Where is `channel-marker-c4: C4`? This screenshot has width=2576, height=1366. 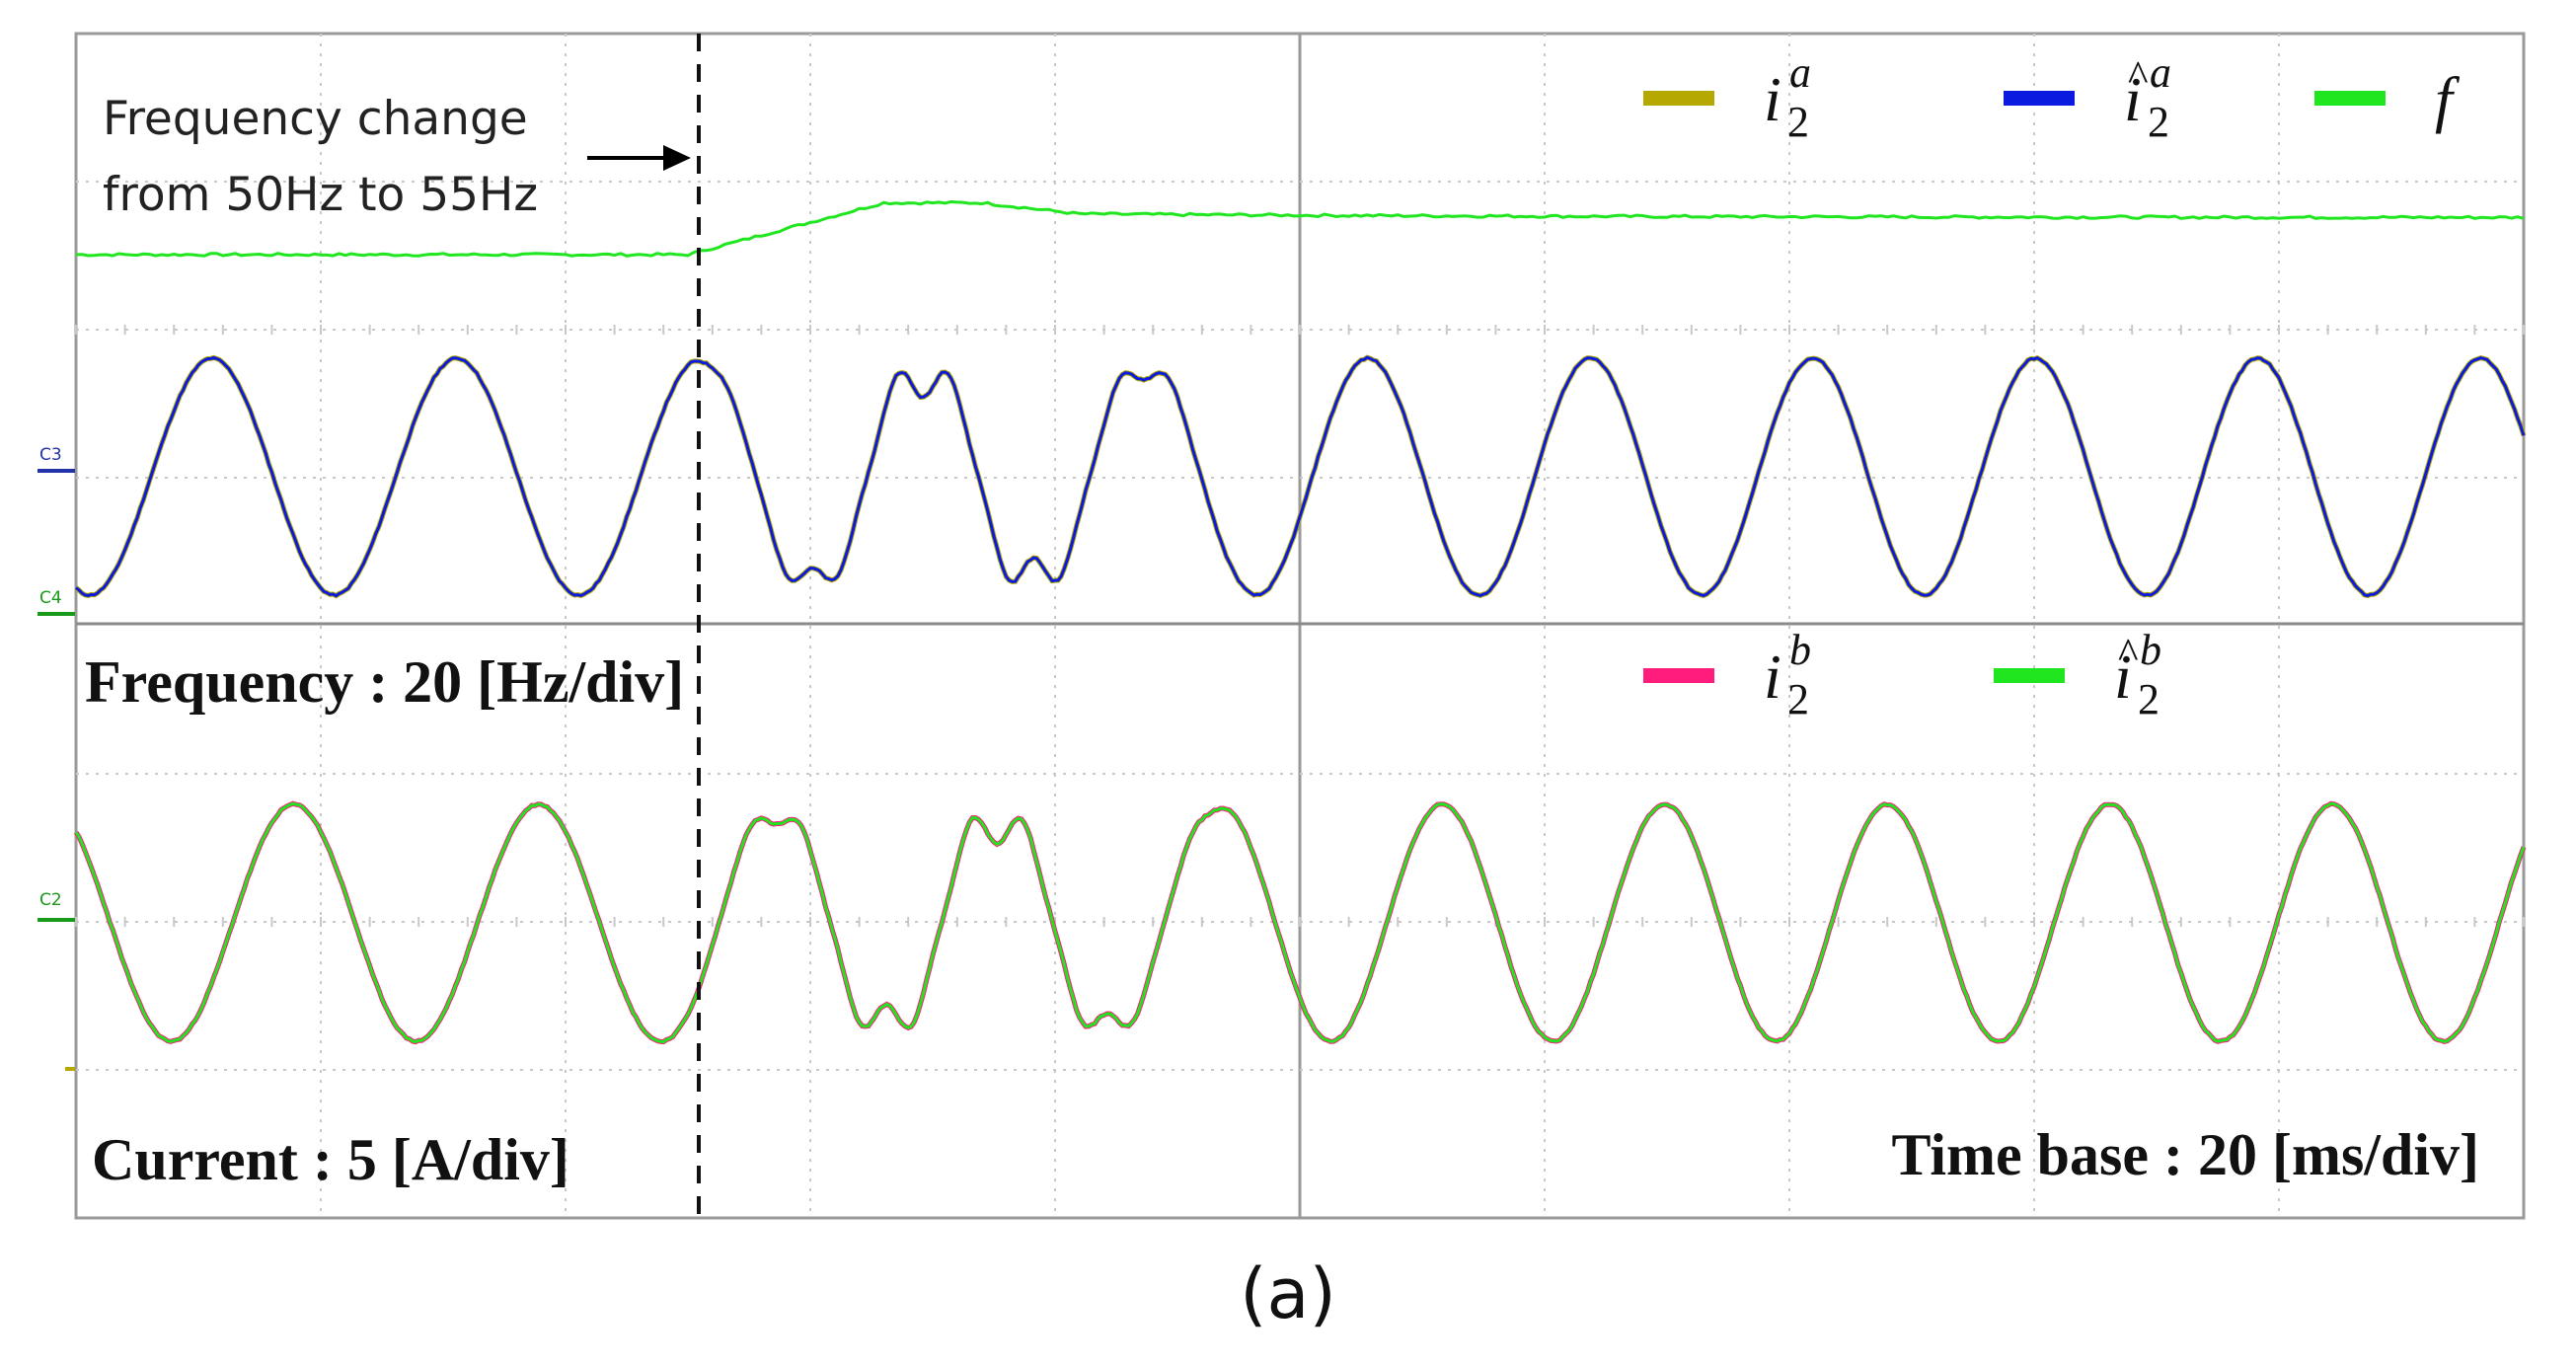 channel-marker-c4: C4 is located at coordinates (56, 602).